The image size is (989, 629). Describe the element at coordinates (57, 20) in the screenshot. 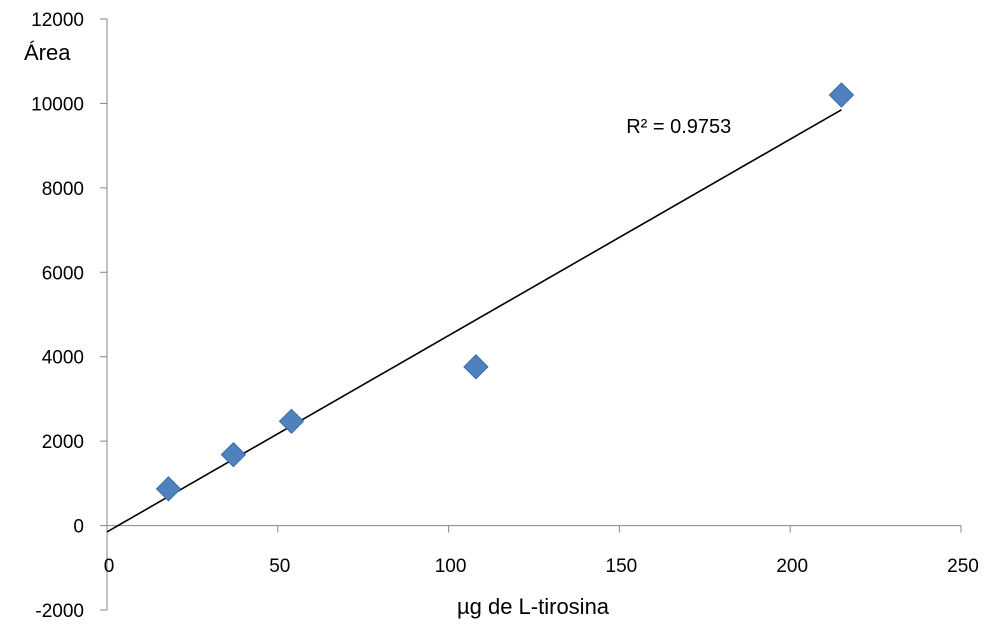

I see `y-tick-label: 12000` at that location.